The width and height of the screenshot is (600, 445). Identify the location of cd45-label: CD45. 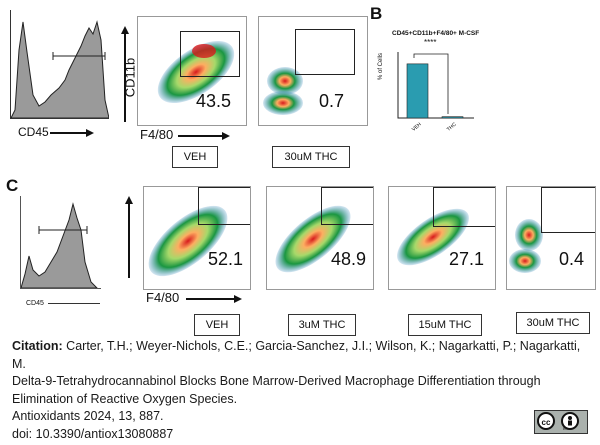
(33, 132).